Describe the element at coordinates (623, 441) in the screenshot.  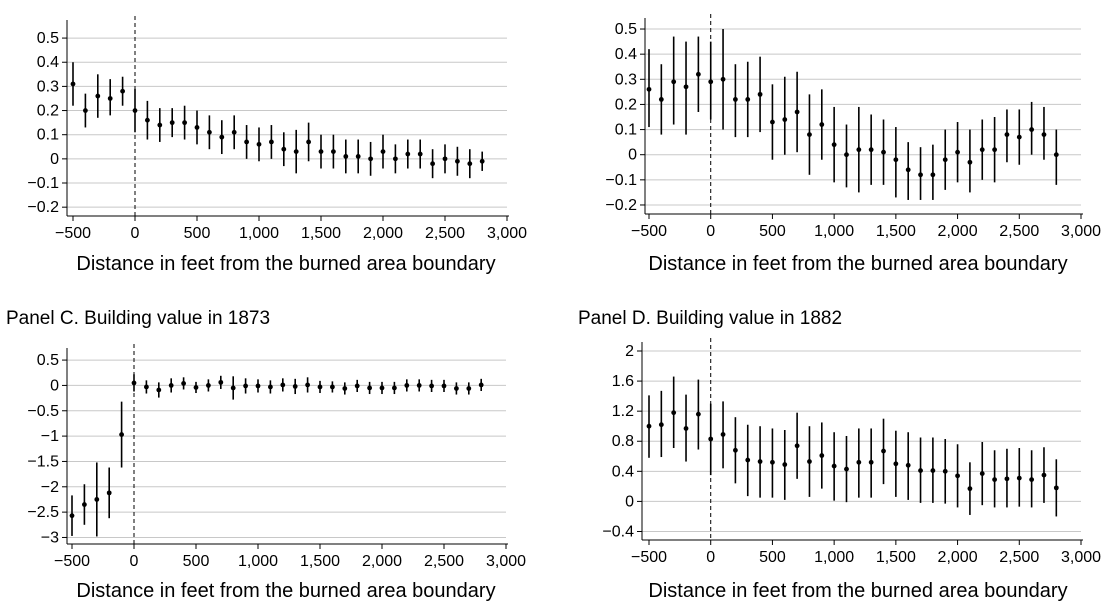
I see `y-tick-label: 0.8` at that location.